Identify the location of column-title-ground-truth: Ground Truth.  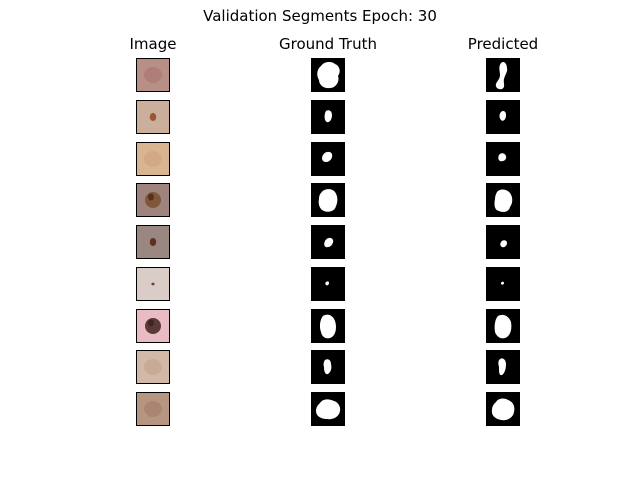
(328, 44).